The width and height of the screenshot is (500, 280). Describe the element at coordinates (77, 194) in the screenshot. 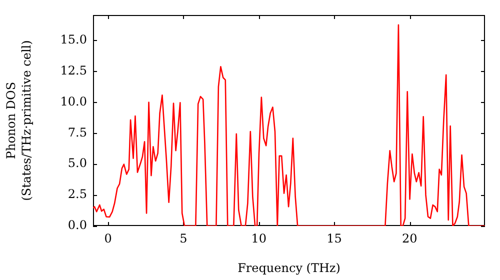

I see `y-tick-label: 2.5` at that location.